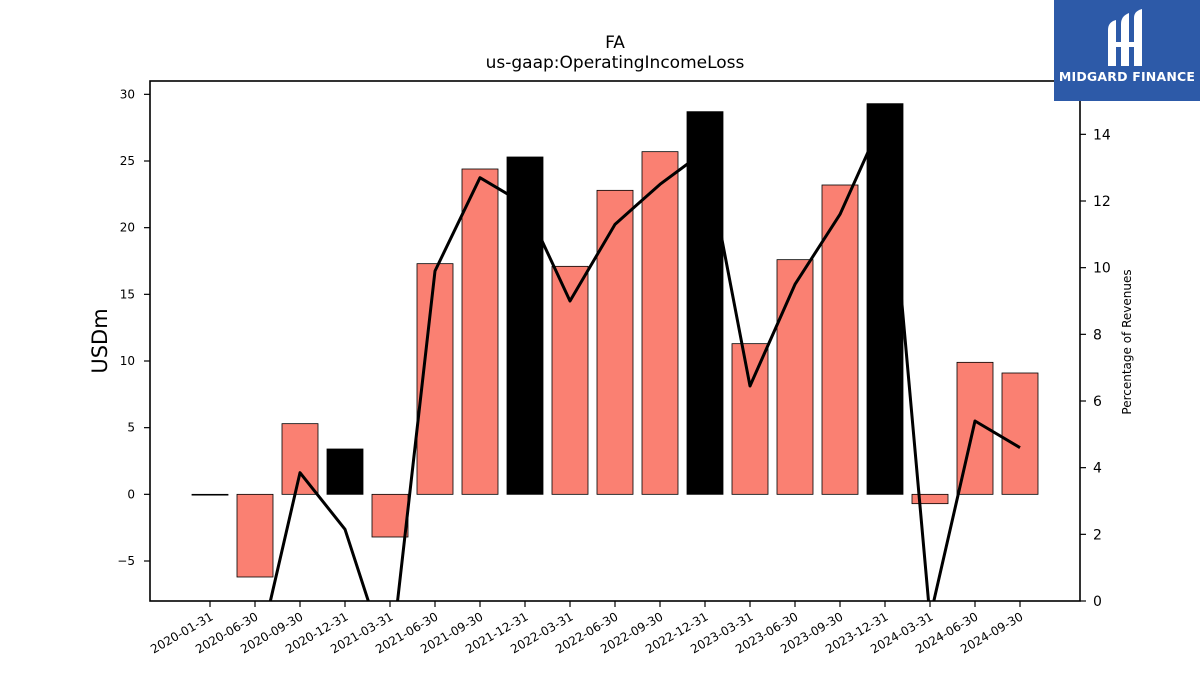  I want to click on y-tick-label: −5, so click(126, 561).